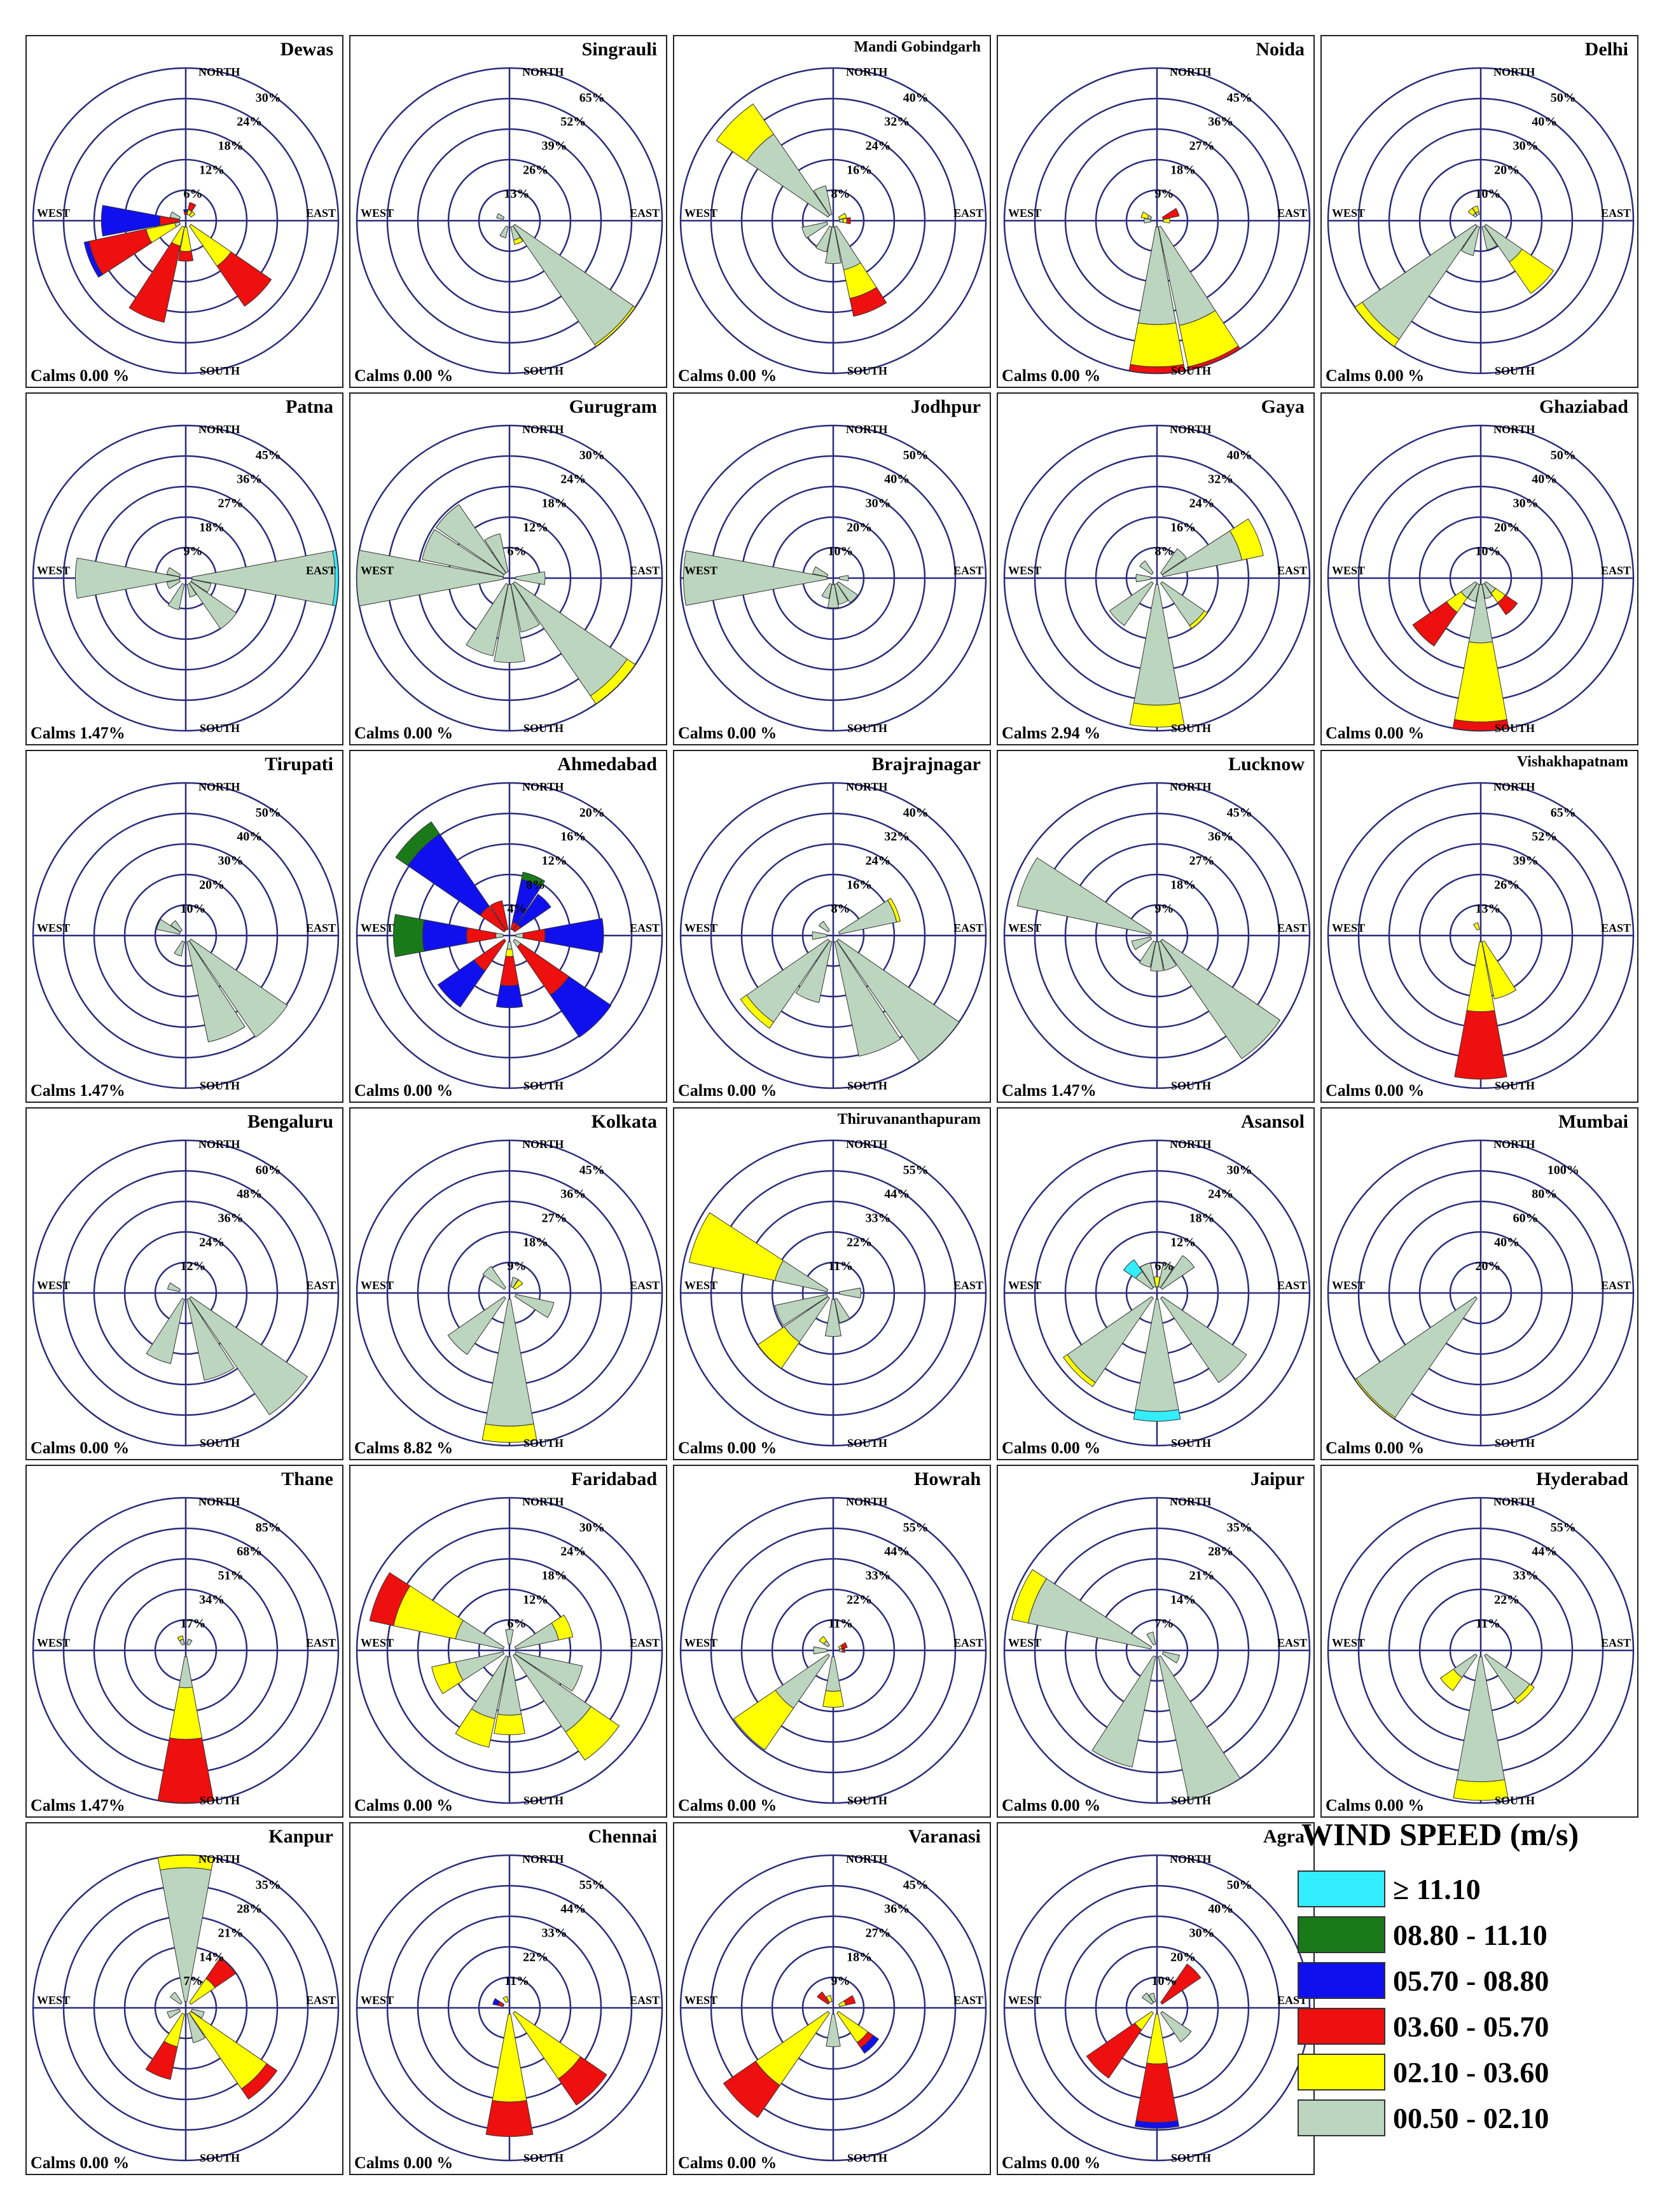  I want to click on legend-label: 03.60 - 05.70, so click(1471, 2027).